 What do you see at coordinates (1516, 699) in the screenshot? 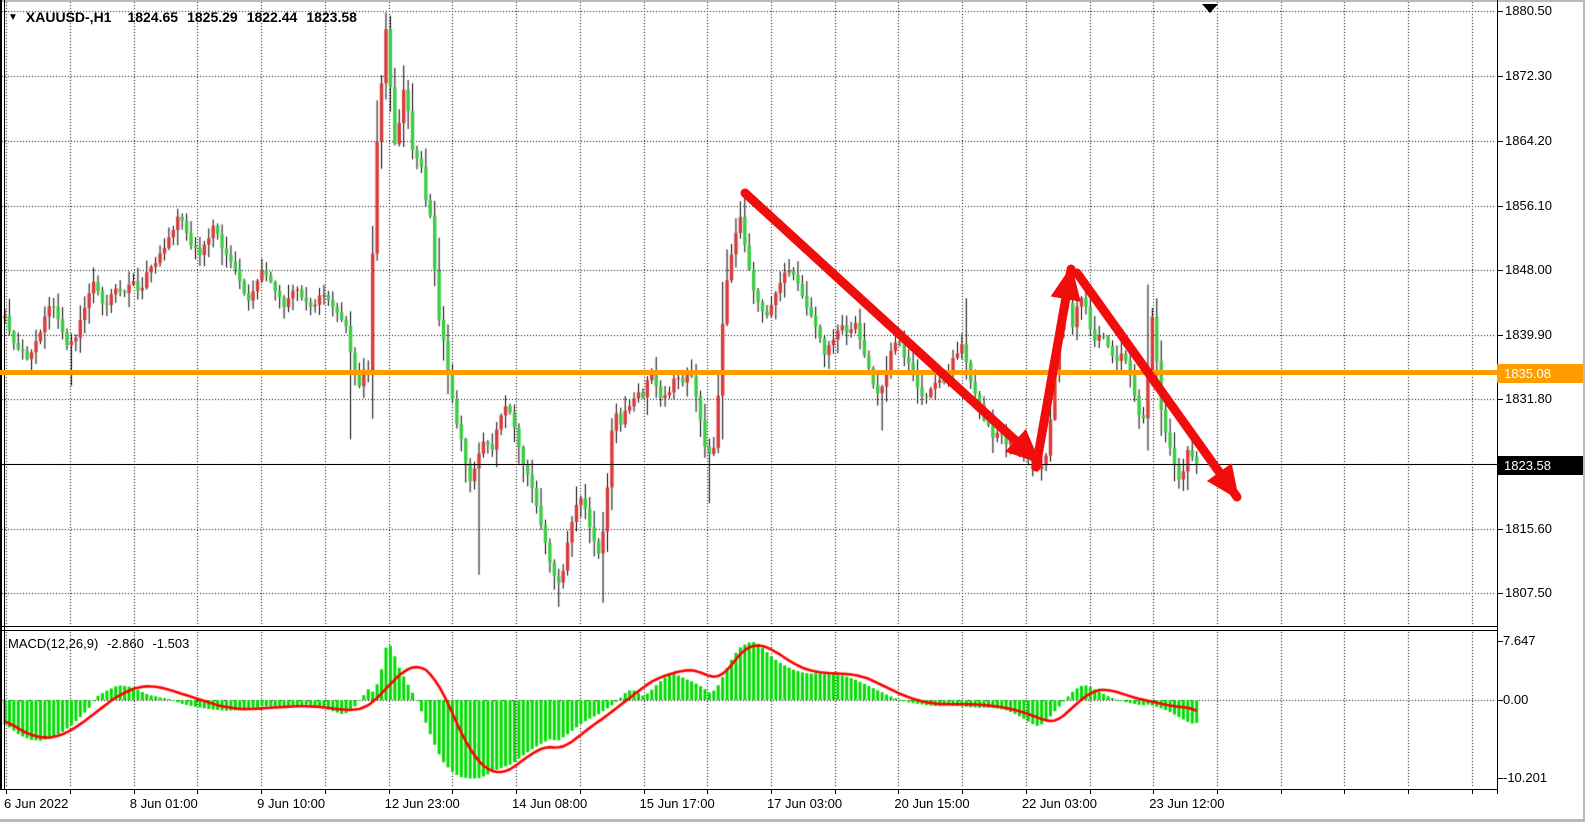
I see `macd-scale-zero: 0.00` at bounding box center [1516, 699].